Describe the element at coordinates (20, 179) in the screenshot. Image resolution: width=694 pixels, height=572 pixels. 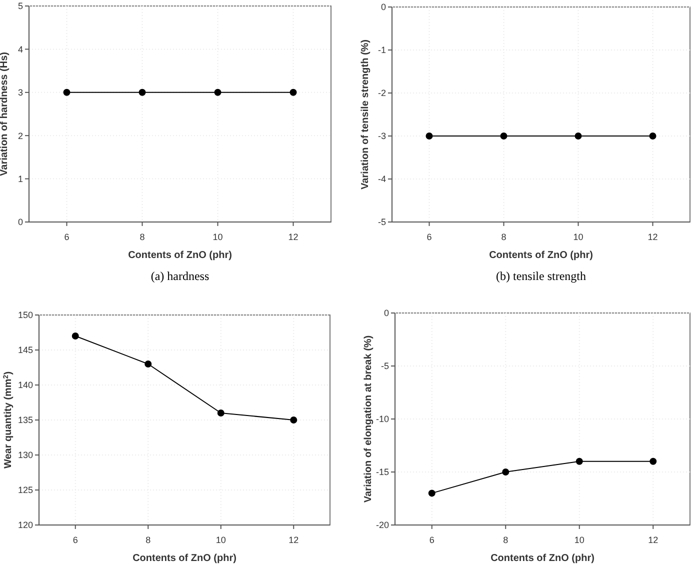
I see `y-tick-label: 1` at that location.